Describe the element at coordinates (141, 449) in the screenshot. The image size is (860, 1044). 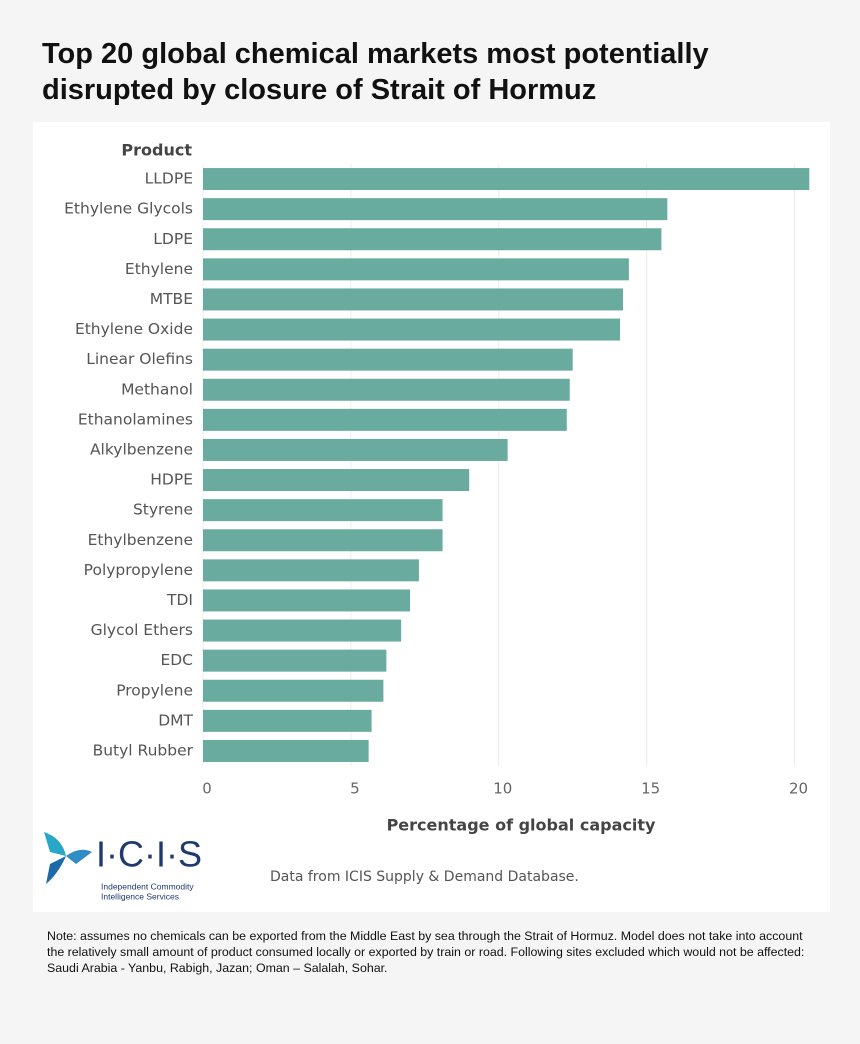
I see `y-tick-label: Alkylbenzene` at that location.